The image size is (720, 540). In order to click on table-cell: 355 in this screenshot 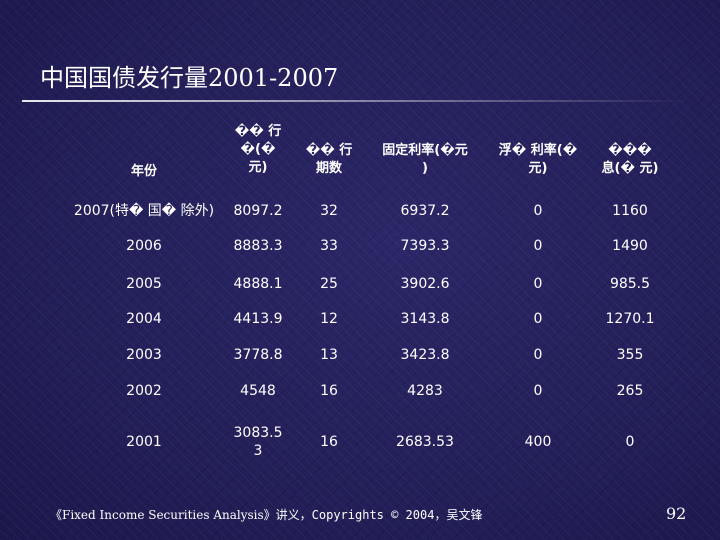, I will do `click(630, 355)`.